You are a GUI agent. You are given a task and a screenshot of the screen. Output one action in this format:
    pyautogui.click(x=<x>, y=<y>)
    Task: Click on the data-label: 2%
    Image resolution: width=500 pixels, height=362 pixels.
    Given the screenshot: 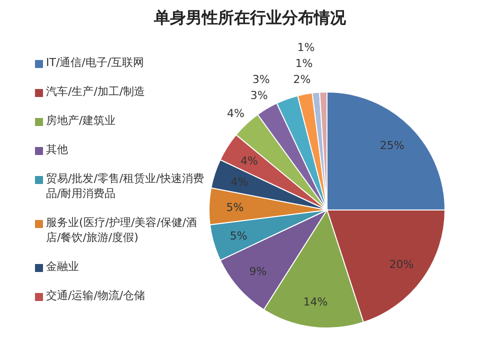 What is the action you would take?
    pyautogui.click(x=302, y=79)
    